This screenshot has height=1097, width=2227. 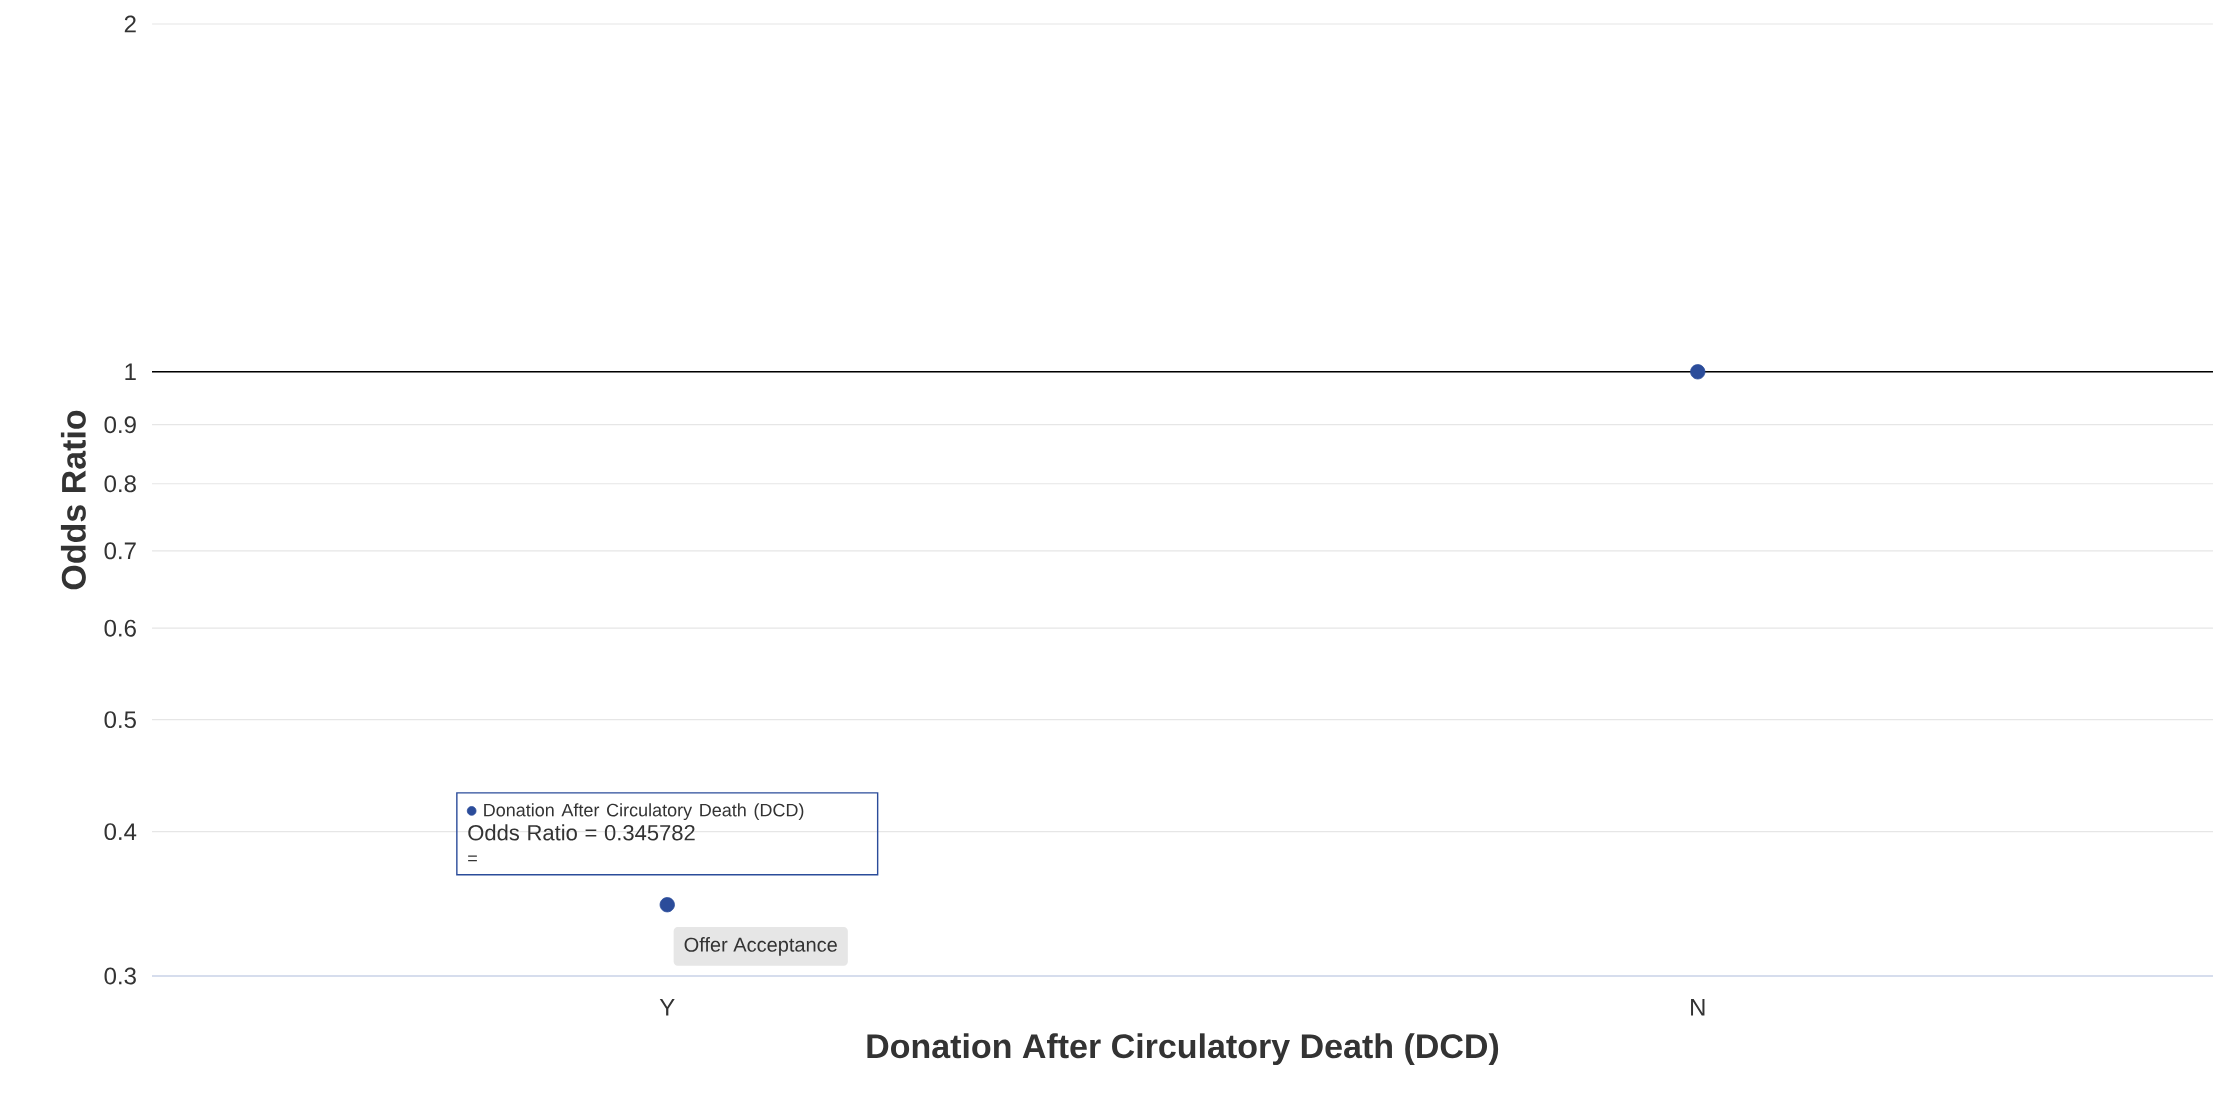 I want to click on y-tick-label: 1, so click(x=130, y=372).